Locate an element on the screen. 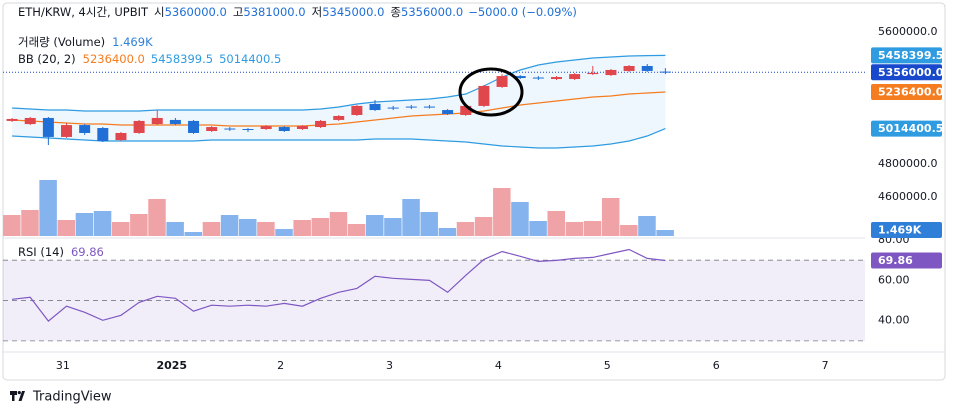 The height and width of the screenshot is (415, 954). time-tick-label: 31 is located at coordinates (63, 365).